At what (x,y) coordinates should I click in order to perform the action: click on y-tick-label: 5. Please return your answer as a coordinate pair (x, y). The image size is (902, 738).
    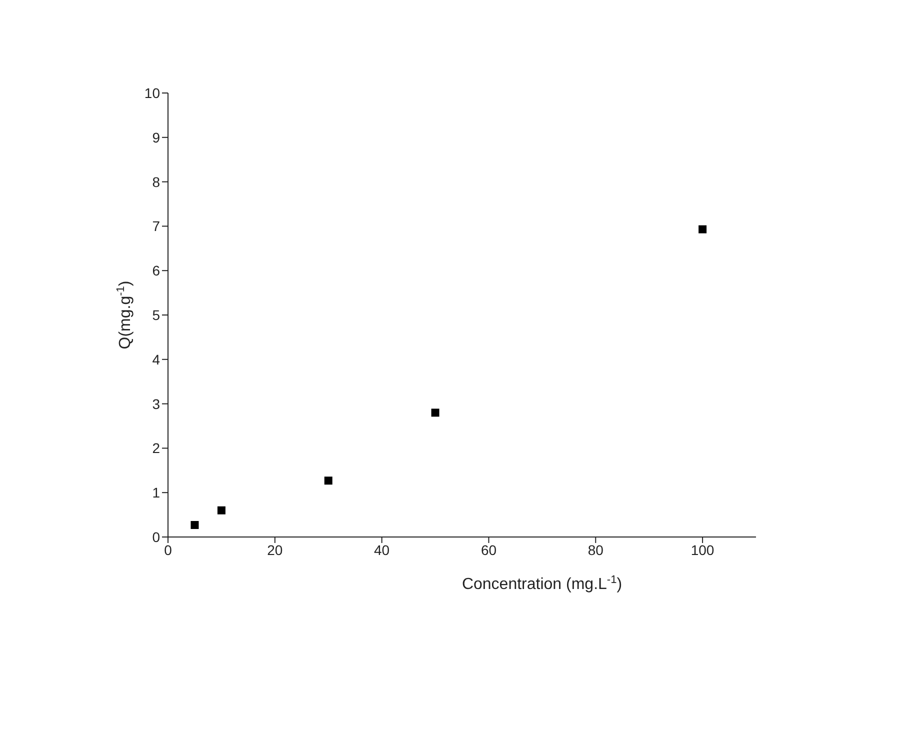
    Looking at the image, I should click on (156, 314).